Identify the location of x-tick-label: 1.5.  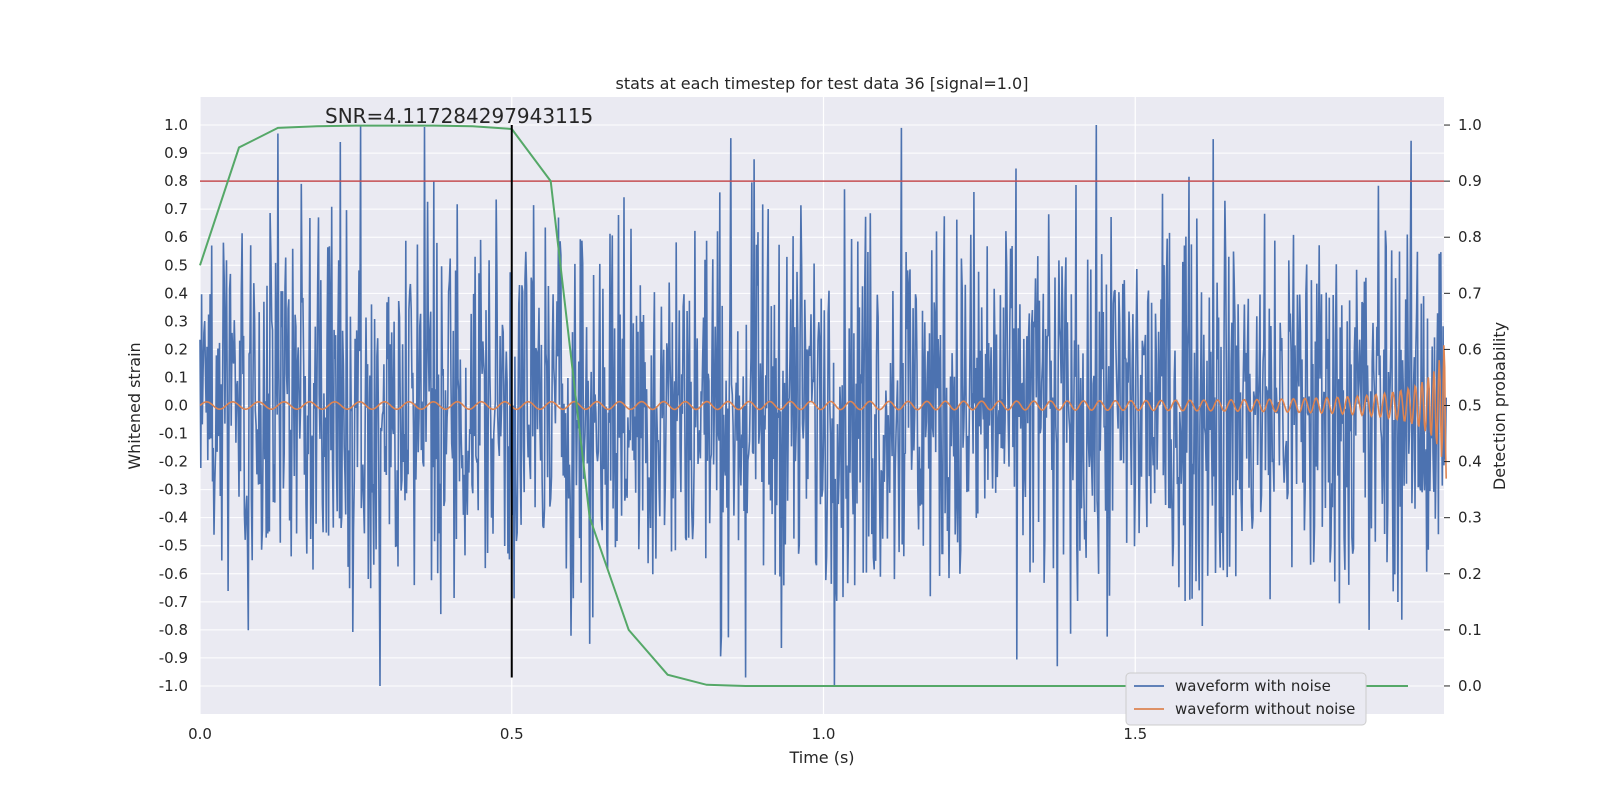
(1135, 734).